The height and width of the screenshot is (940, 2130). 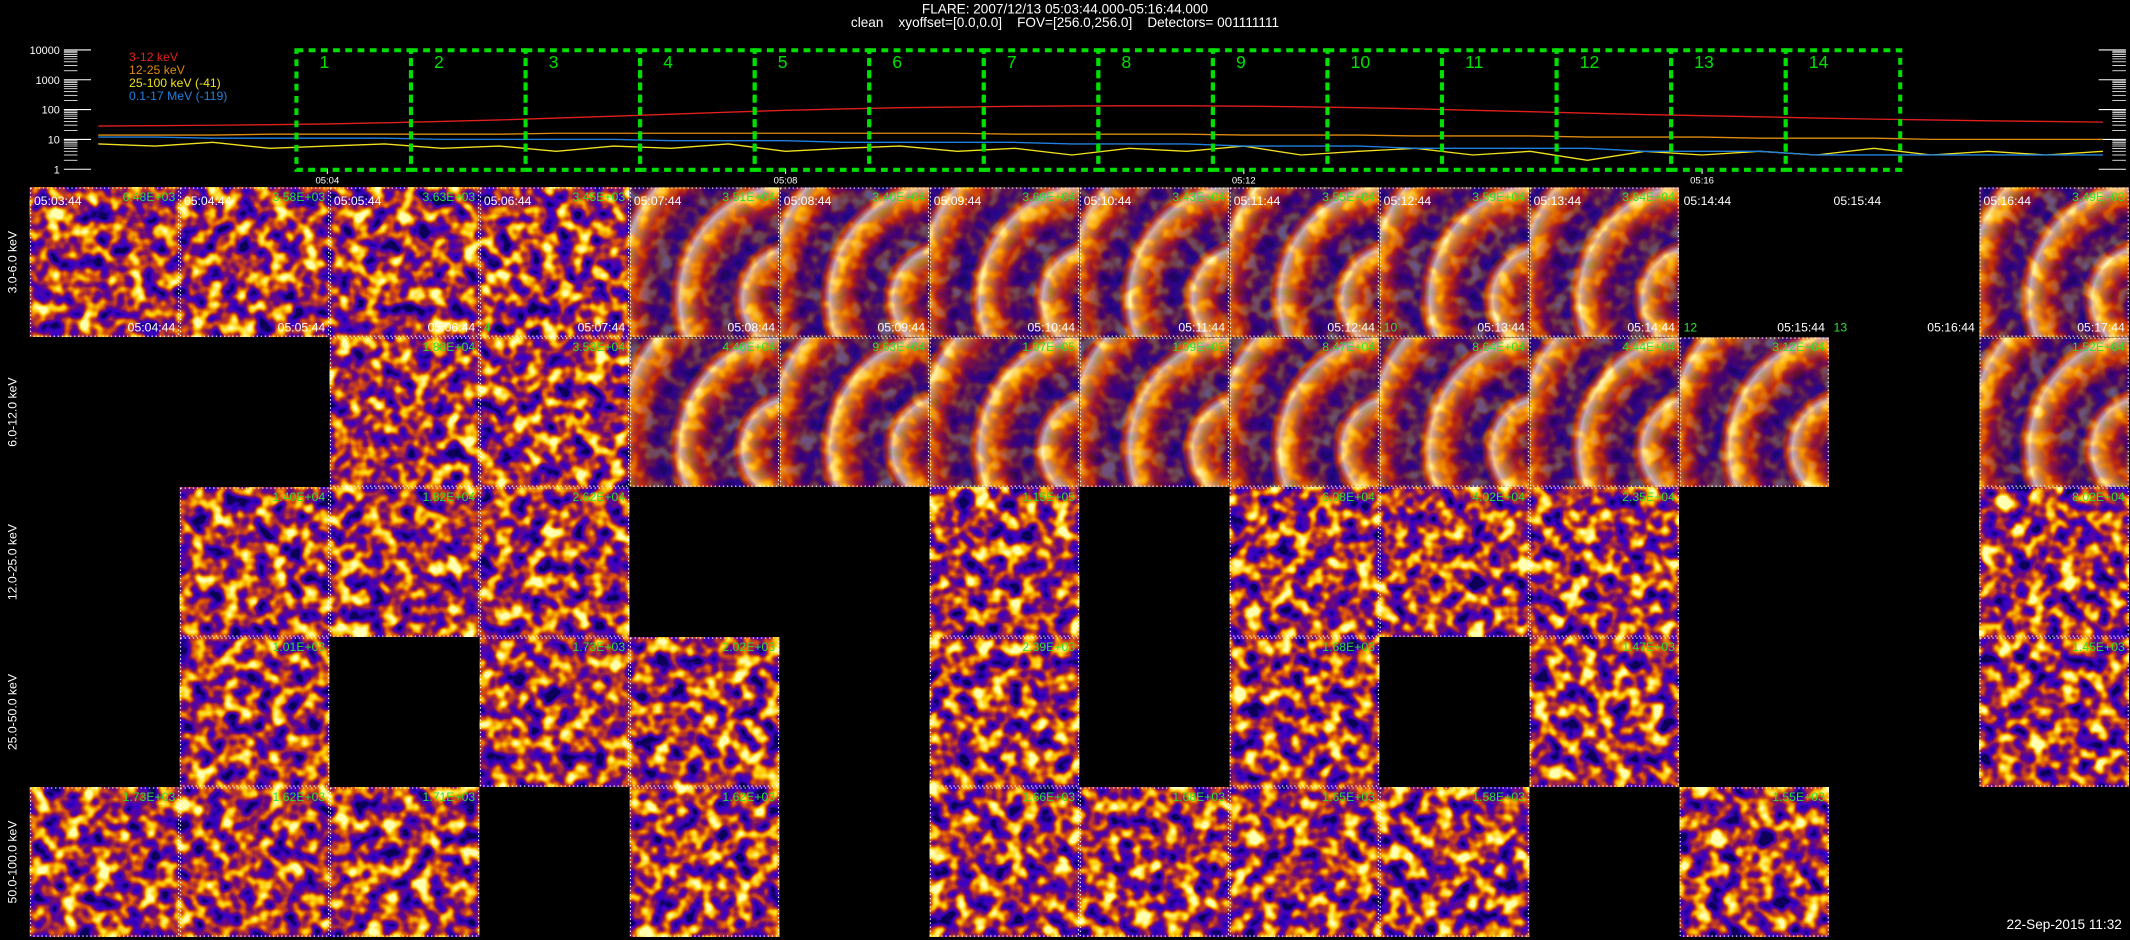 What do you see at coordinates (1498, 347) in the screenshot?
I see `peak-label: 8.64E+04` at bounding box center [1498, 347].